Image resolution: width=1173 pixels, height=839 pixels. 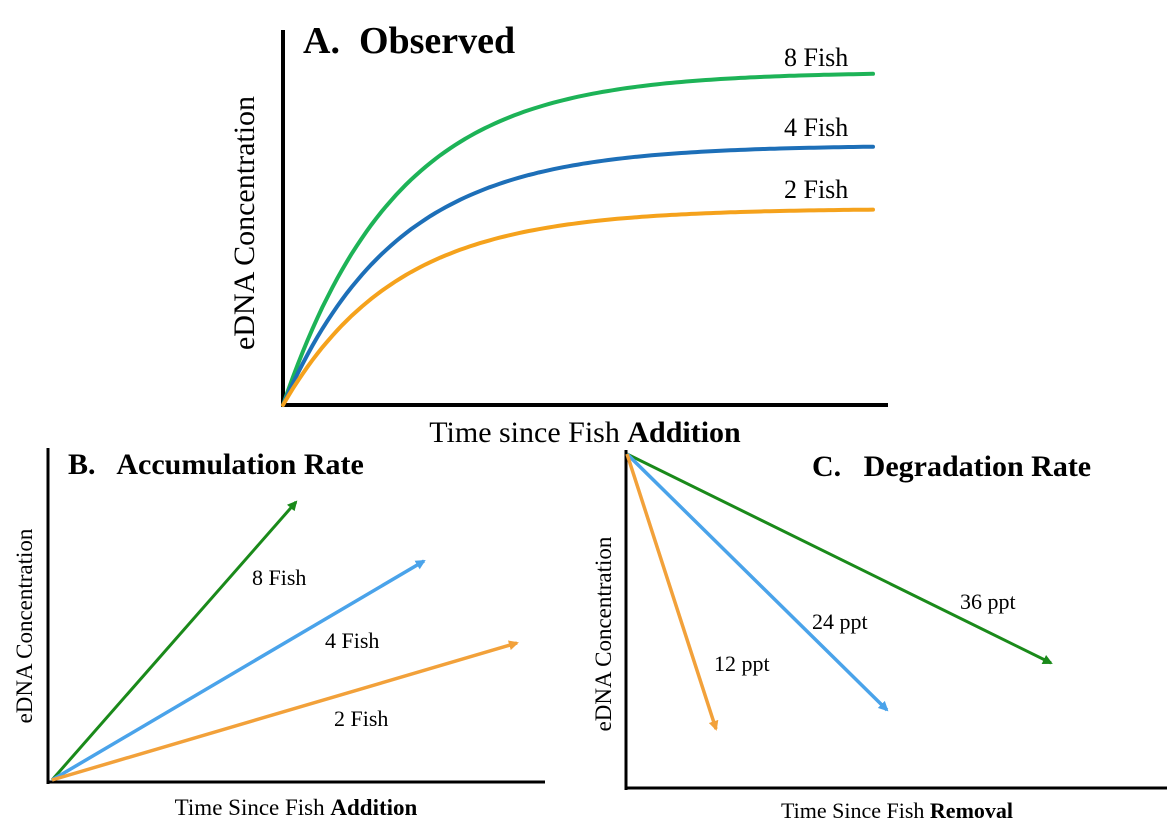 I want to click on panel-b-x-label: Time Since Fish Addition, so click(x=296, y=807).